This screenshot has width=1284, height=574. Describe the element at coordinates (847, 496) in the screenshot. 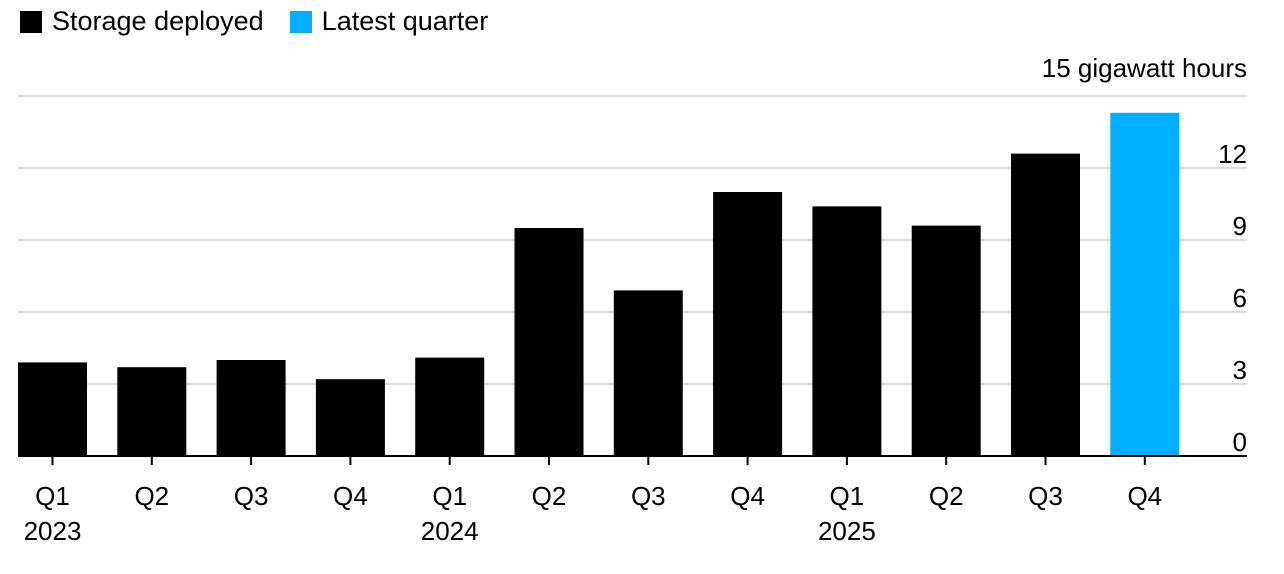

I see `x-tick-label-q1-8: Q1` at that location.